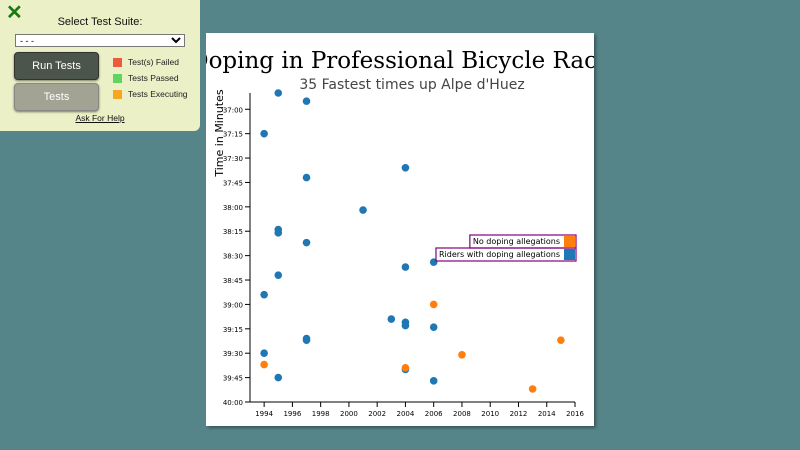  What do you see at coordinates (233, 183) in the screenshot?
I see `y-tick-label: 37:45` at bounding box center [233, 183].